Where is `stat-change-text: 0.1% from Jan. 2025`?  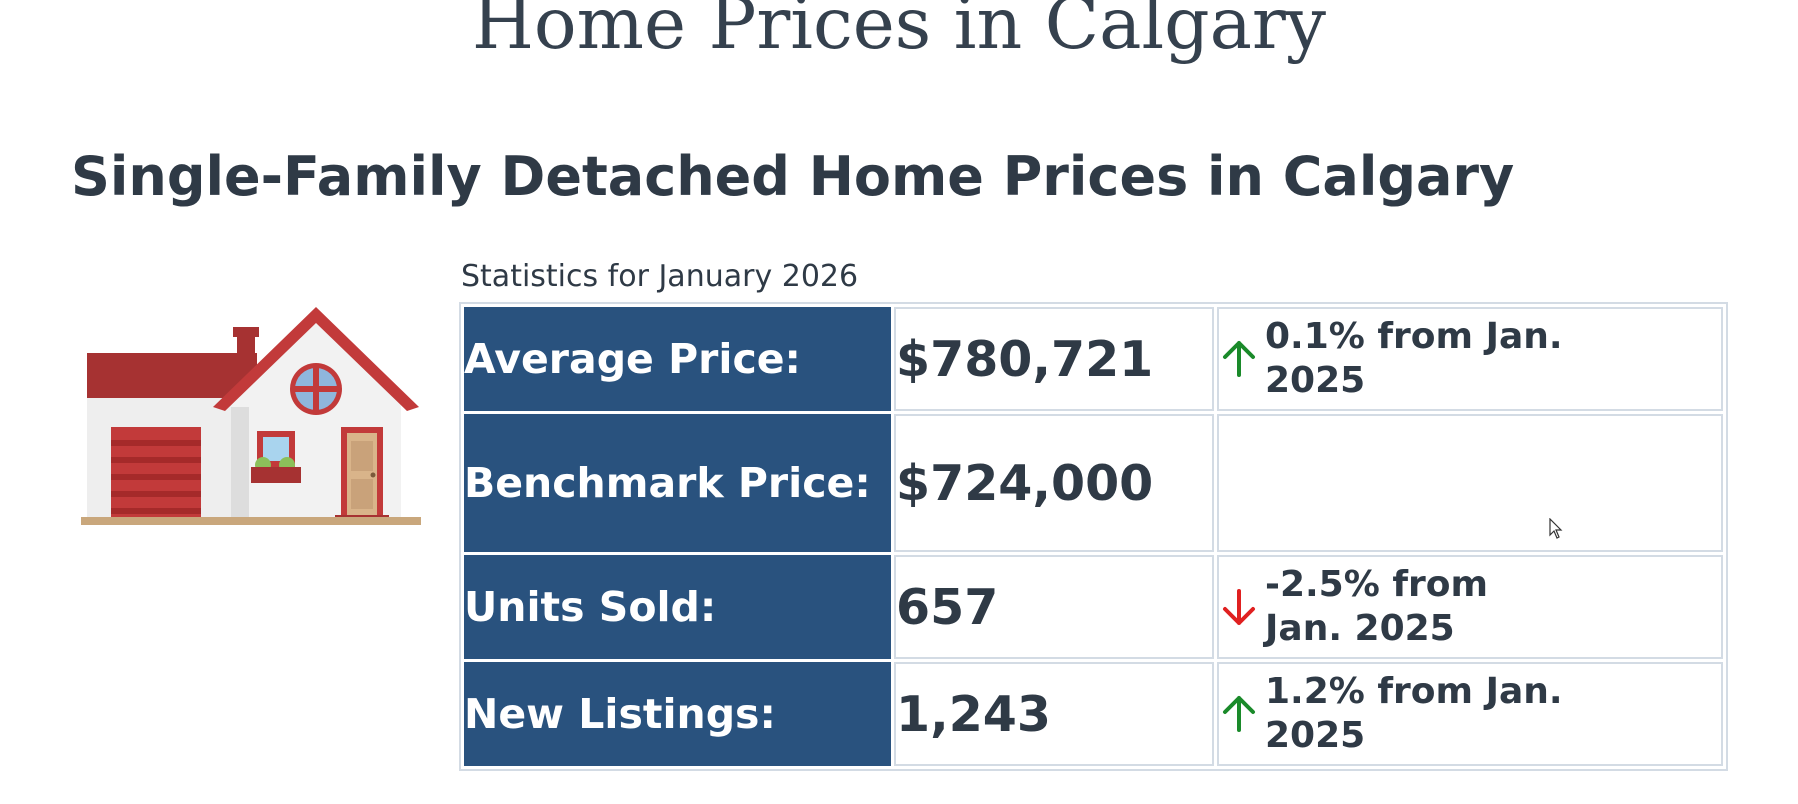 stat-change-text: 0.1% from Jan. 2025 is located at coordinates (1414, 358).